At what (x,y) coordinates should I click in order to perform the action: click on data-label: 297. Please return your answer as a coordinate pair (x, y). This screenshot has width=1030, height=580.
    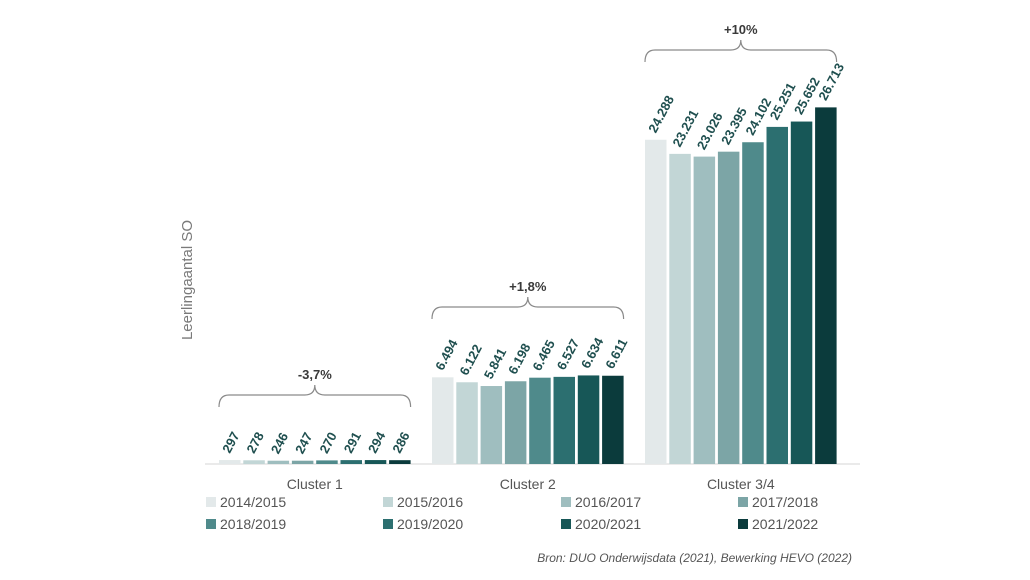
    Looking at the image, I should click on (230, 442).